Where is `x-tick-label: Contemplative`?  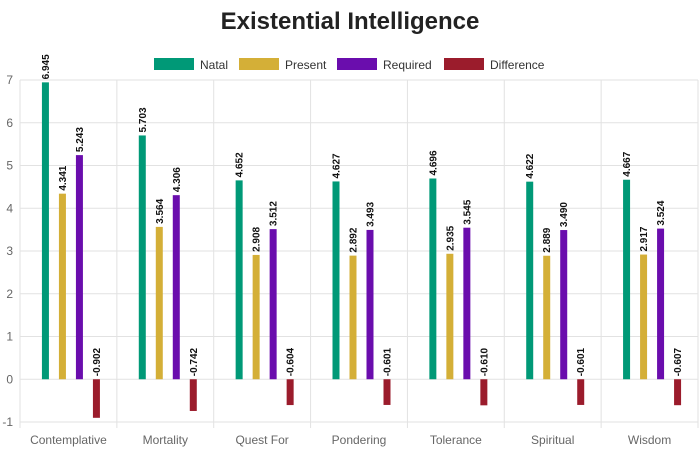
x-tick-label: Contemplative is located at coordinates (68, 440).